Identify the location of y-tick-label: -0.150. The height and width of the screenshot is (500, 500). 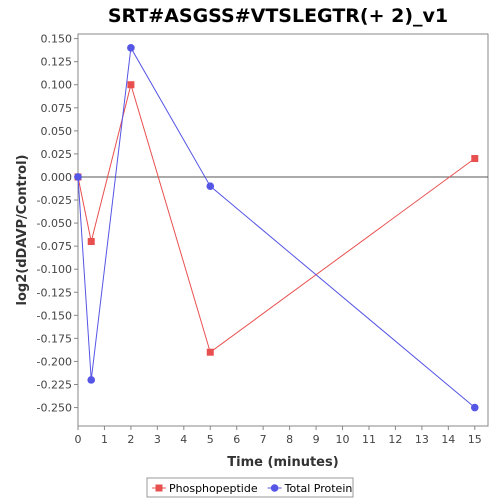
(54, 315).